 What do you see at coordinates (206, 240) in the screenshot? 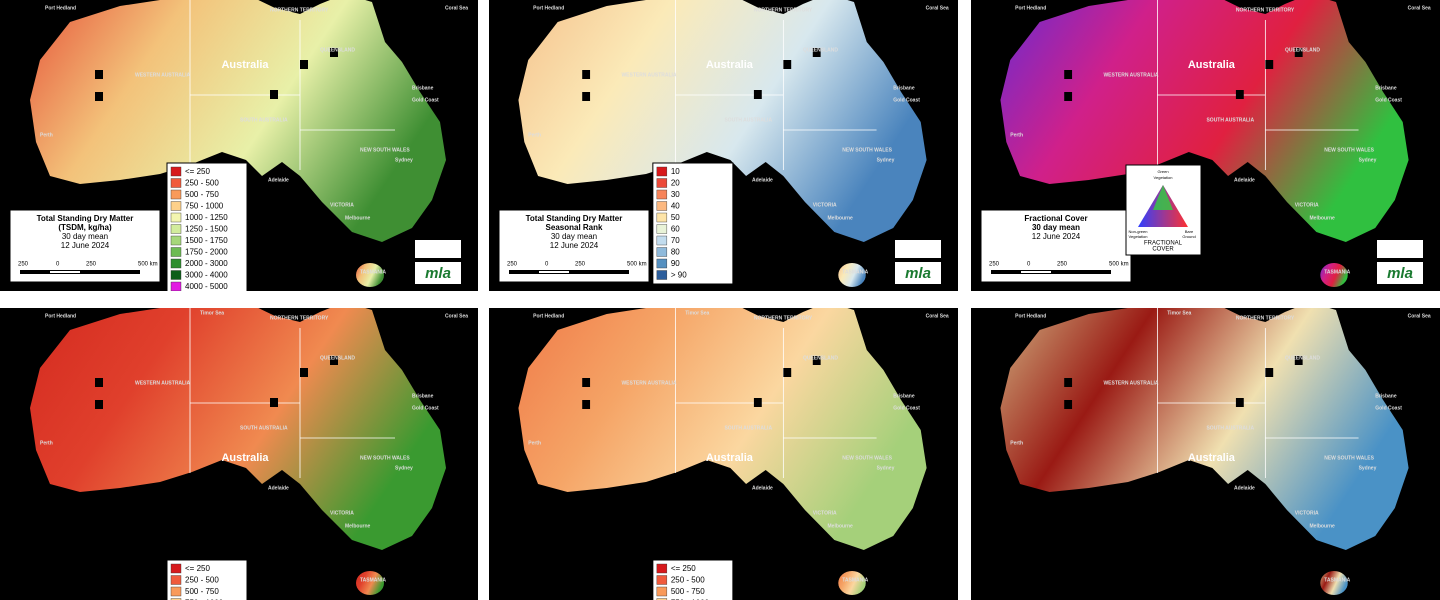
I see `legend-label: 1500 - 1750` at bounding box center [206, 240].